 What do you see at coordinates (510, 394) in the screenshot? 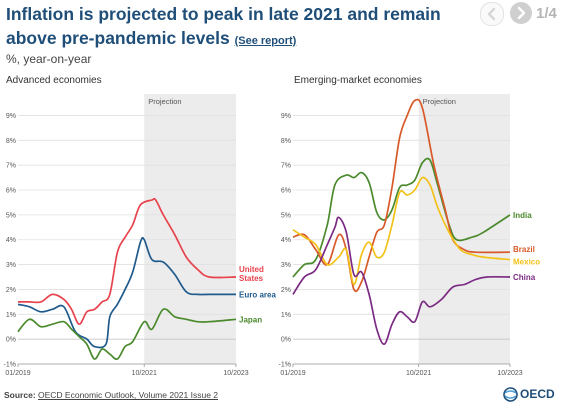
I see `oecd-globe-icon` at bounding box center [510, 394].